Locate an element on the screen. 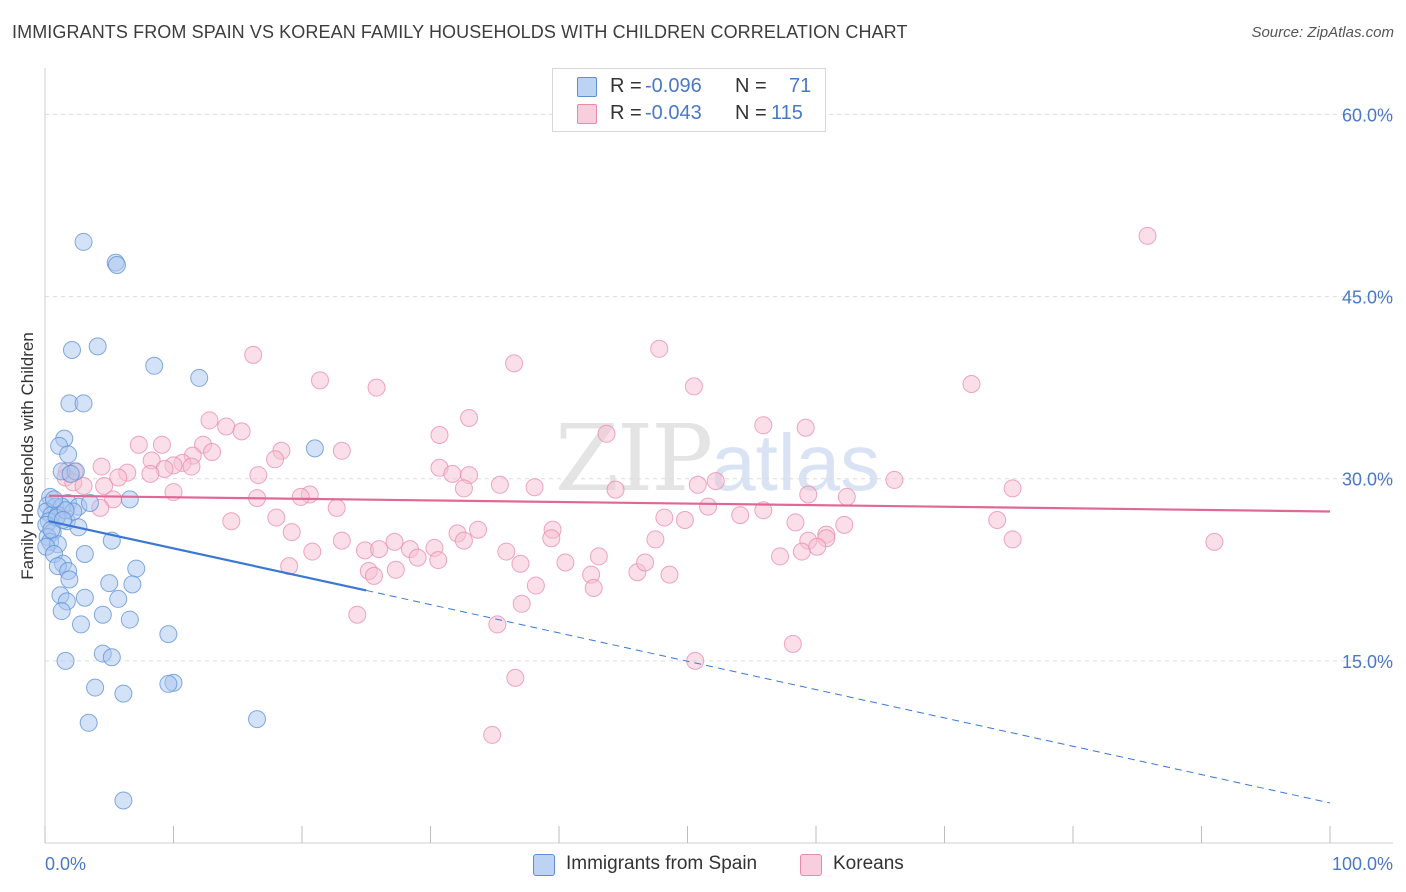  watermark-zip: ZIP is located at coordinates (634, 458).